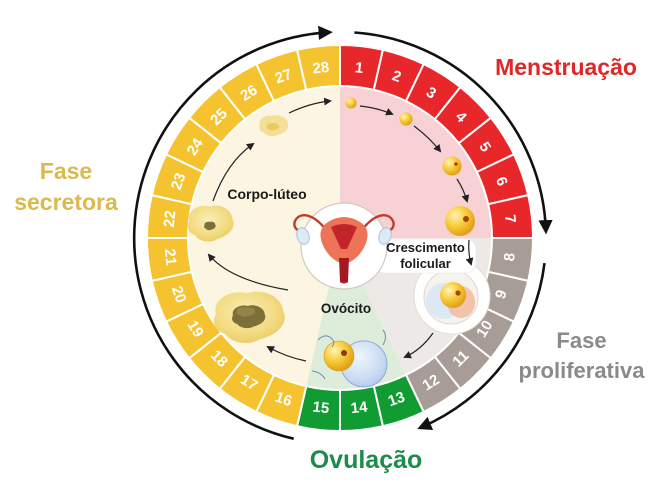 Image resolution: width=665 pixels, height=499 pixels. Describe the element at coordinates (170, 219) in the screenshot. I see `day-number-22: 22` at that location.